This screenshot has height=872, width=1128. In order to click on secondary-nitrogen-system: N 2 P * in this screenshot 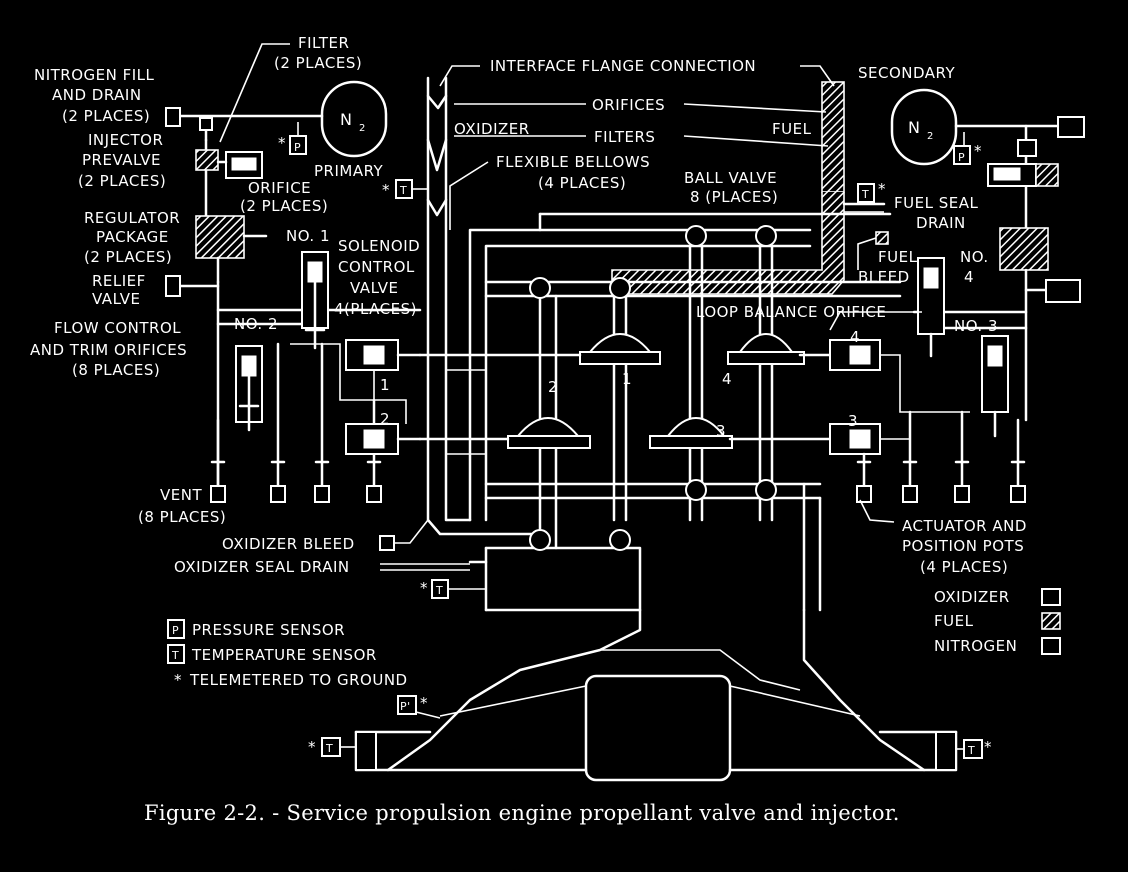, I will do `click(957, 295)`.